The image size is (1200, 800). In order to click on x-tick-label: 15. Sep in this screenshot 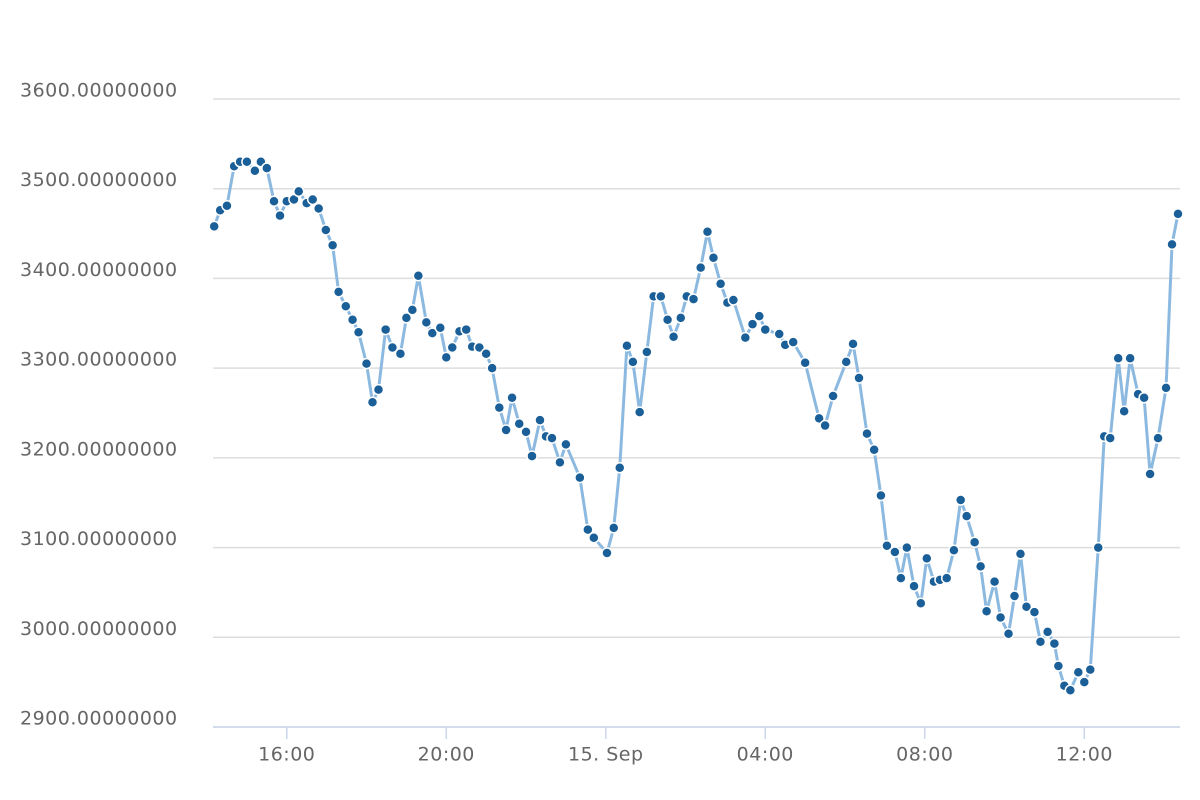, I will do `click(606, 755)`.